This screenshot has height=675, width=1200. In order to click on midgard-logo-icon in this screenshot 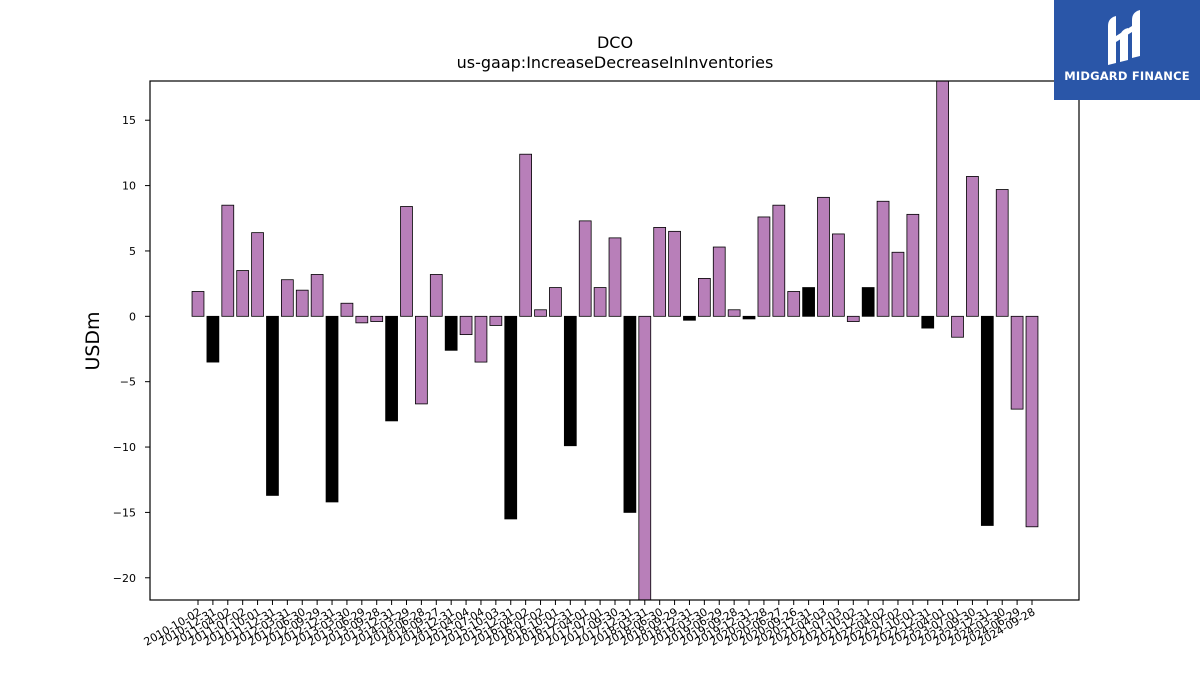, I will do `click(1124, 37)`.